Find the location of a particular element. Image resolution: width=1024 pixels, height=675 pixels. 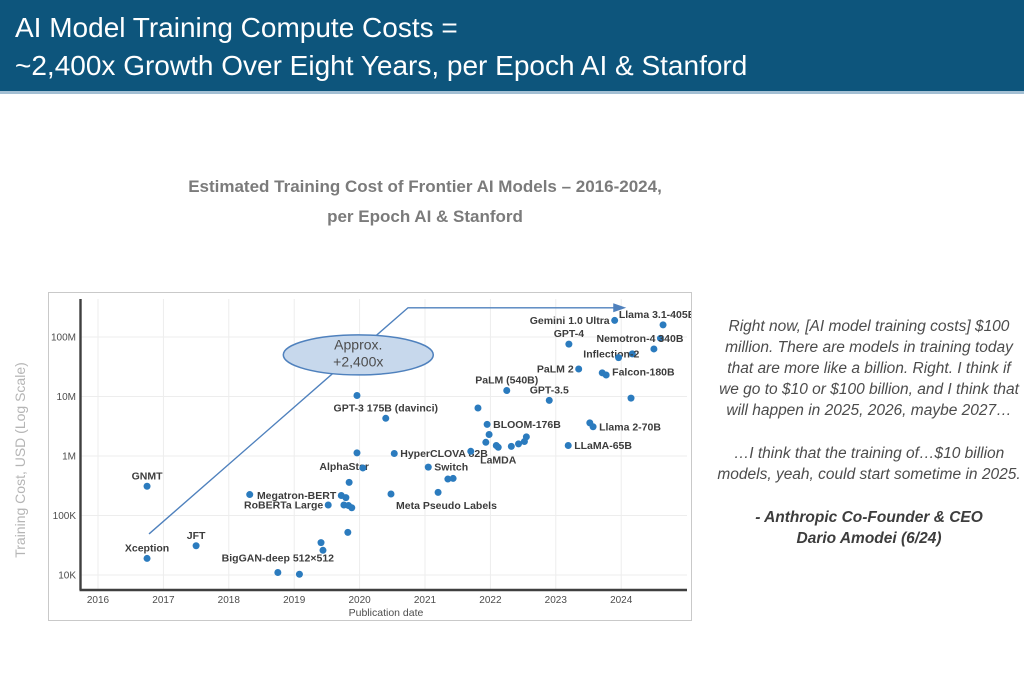

model-label: LaMDA is located at coordinates (498, 460).